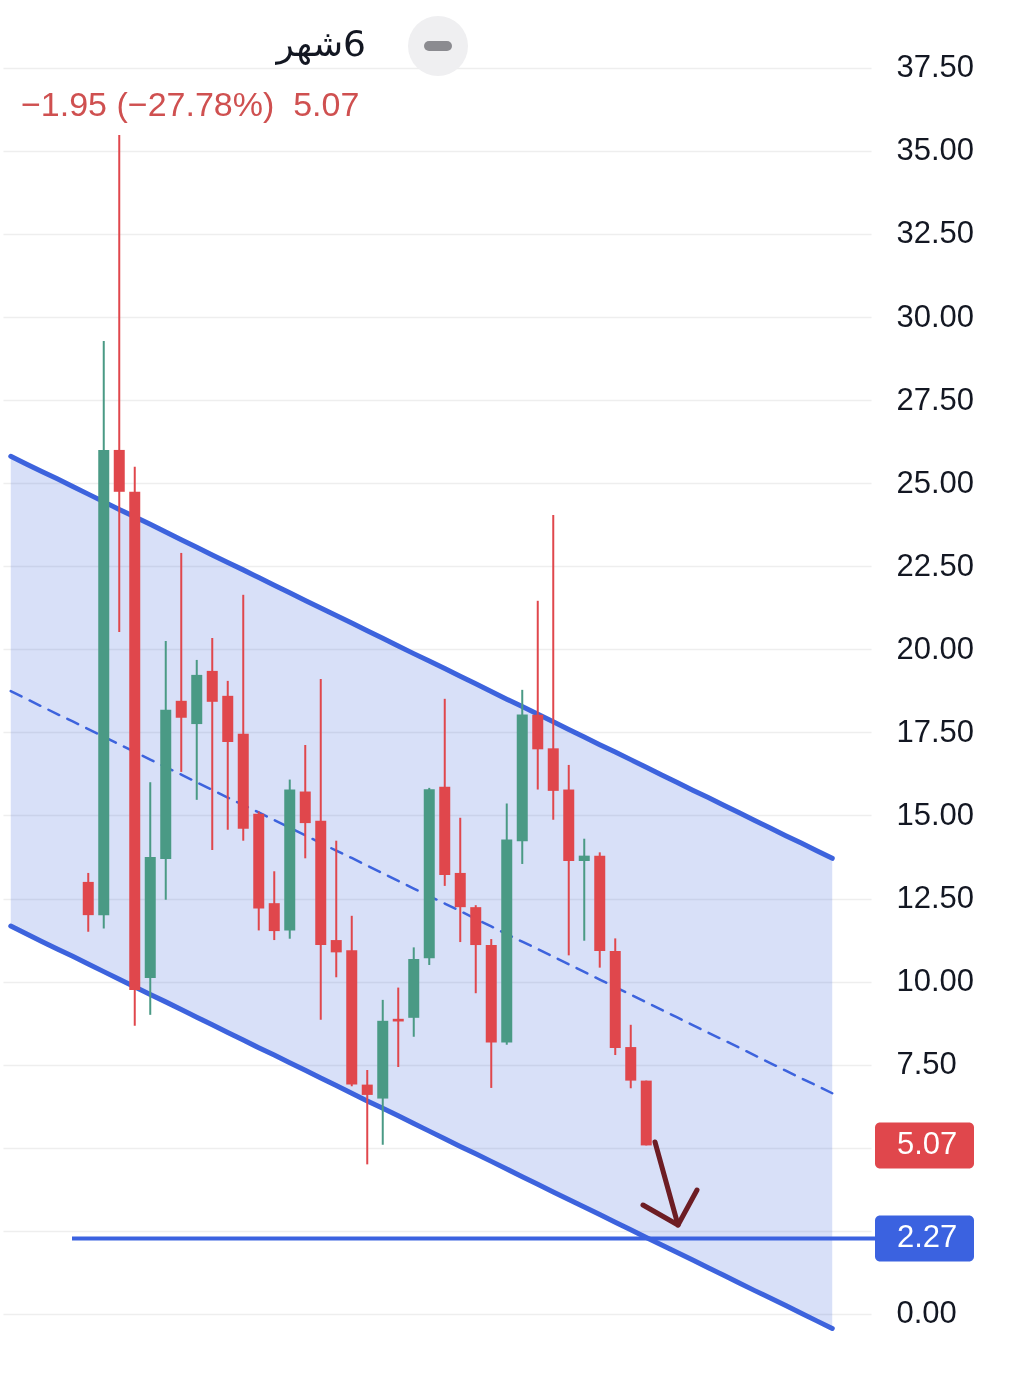  I want to click on text: −1.95 (−27.78%) 5.07, so click(190, 104).